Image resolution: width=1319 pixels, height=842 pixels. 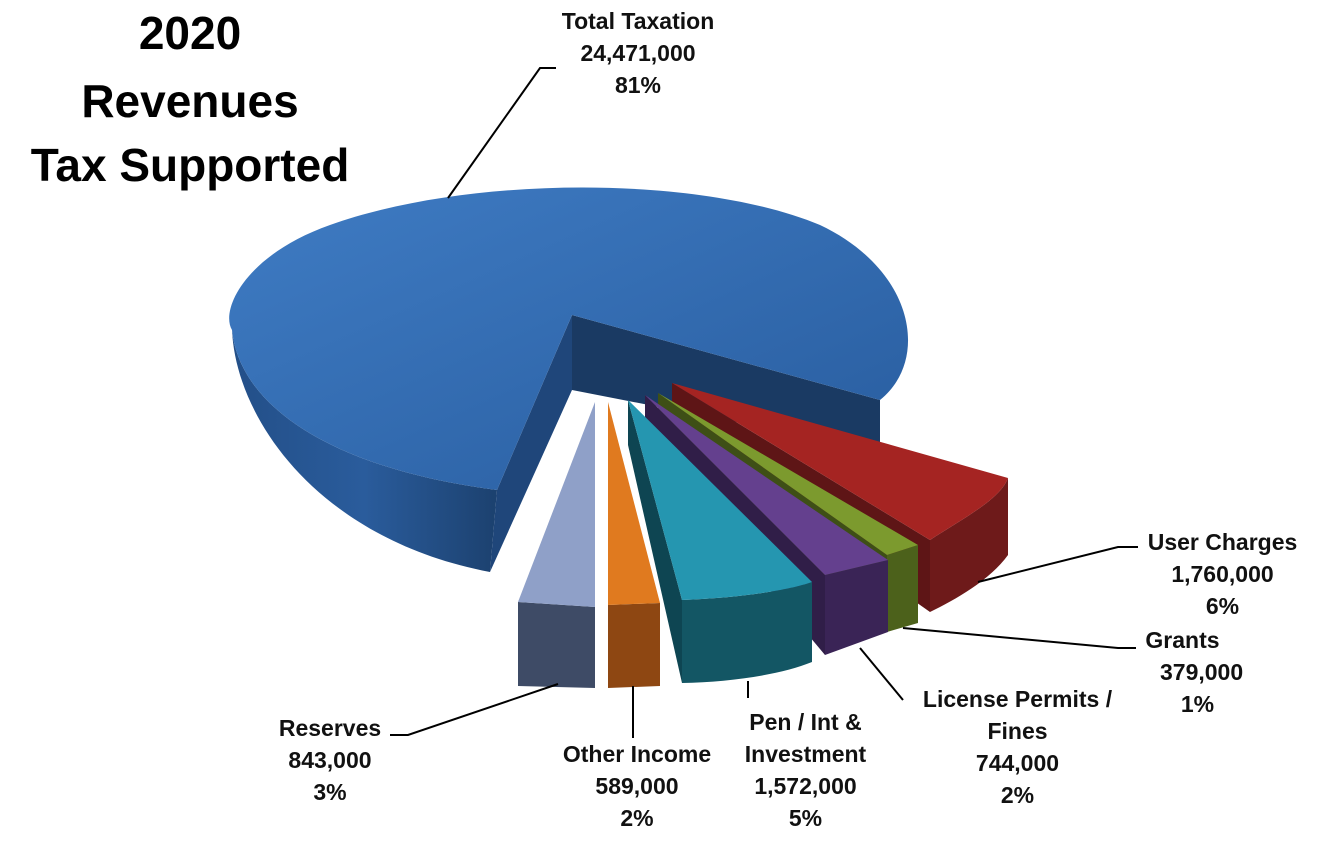 I want to click on label-grants-name: Grants, so click(x=1182, y=640).